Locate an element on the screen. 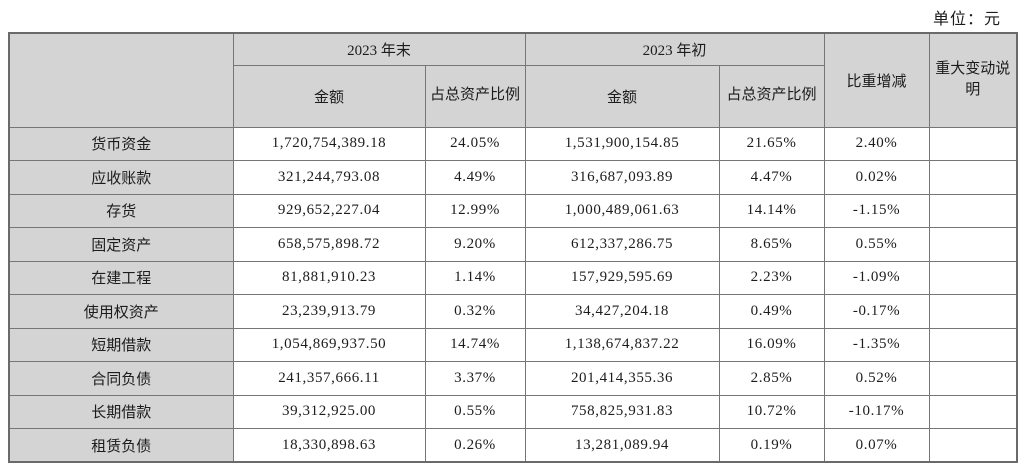  amount-begin-cell: 612,337,286.75 is located at coordinates (622, 244).